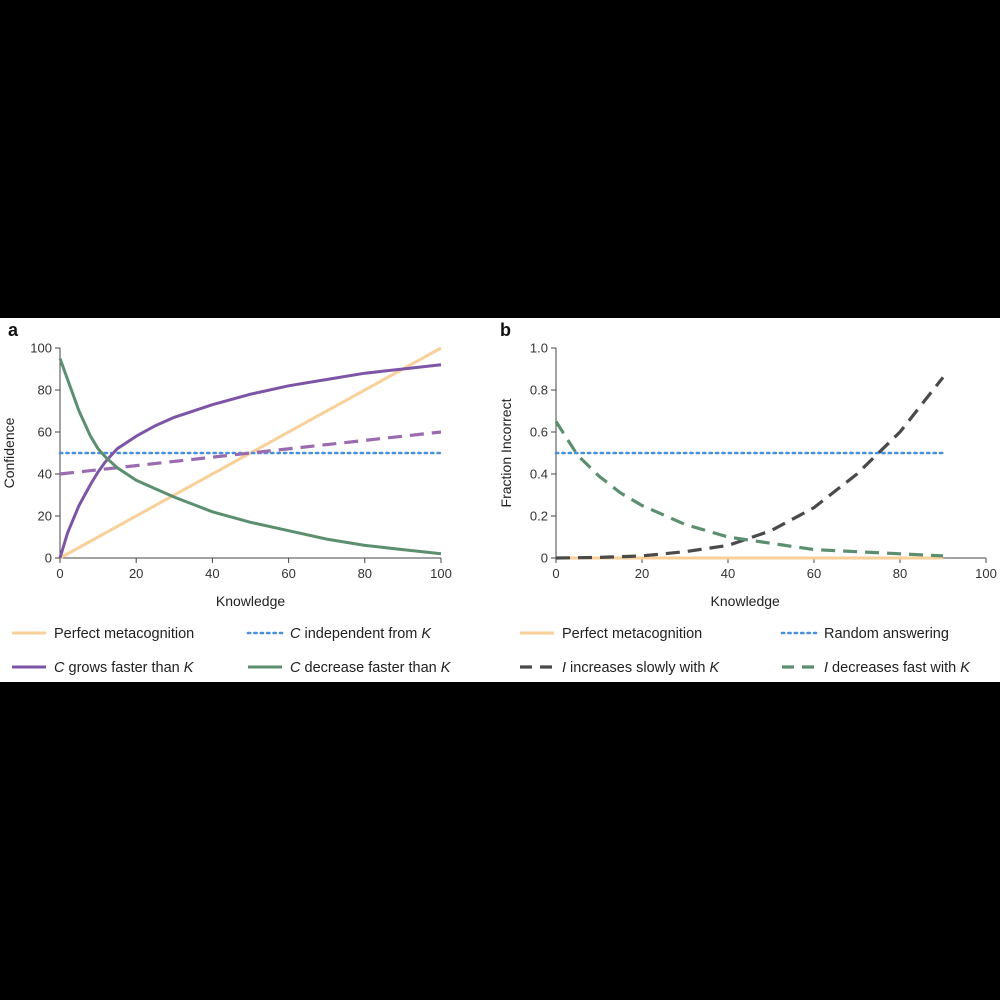 Image resolution: width=1000 pixels, height=1000 pixels. What do you see at coordinates (641, 668) in the screenshot?
I see `legend-label: I increases slowly with K` at bounding box center [641, 668].